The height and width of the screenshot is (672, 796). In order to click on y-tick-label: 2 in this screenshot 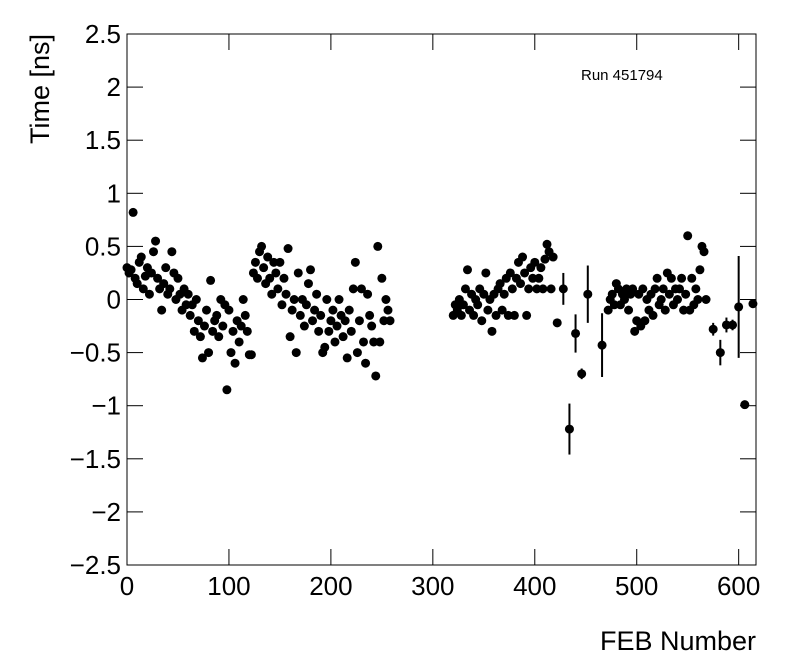, I will do `click(114, 87)`.